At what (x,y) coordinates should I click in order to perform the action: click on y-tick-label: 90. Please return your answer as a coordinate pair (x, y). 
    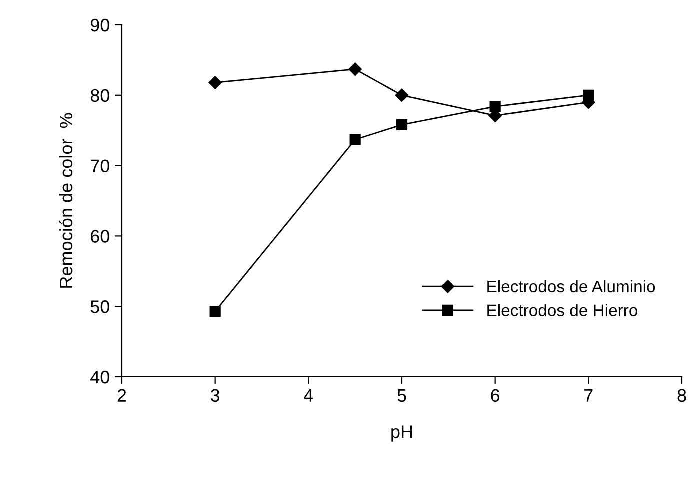
    Looking at the image, I should click on (100, 25).